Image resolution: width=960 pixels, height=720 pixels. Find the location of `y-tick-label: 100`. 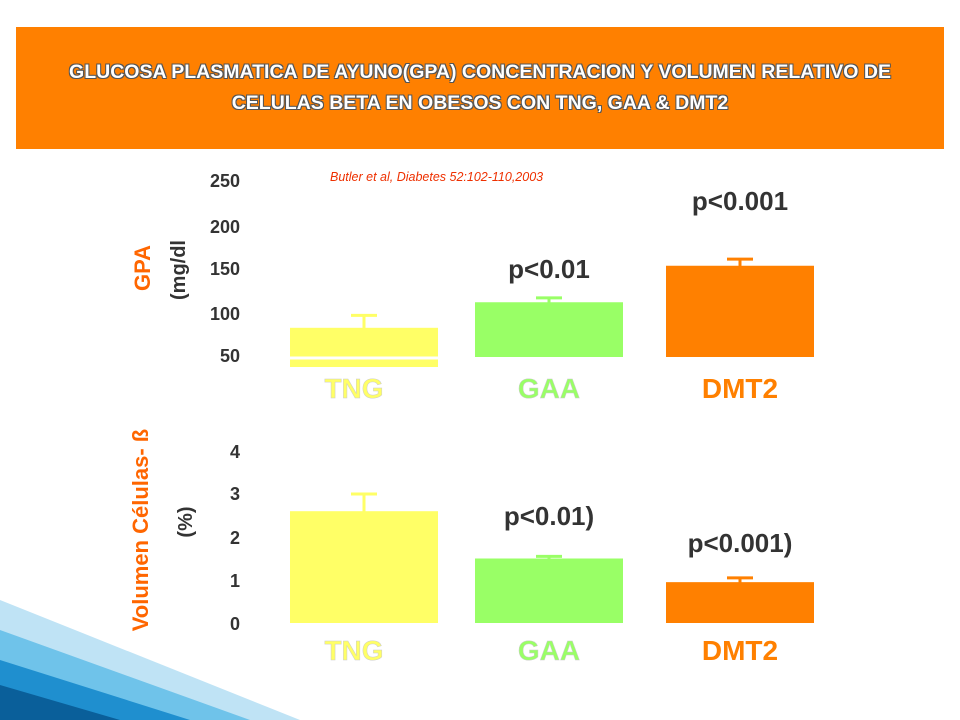

y-tick-label: 100 is located at coordinates (225, 314).